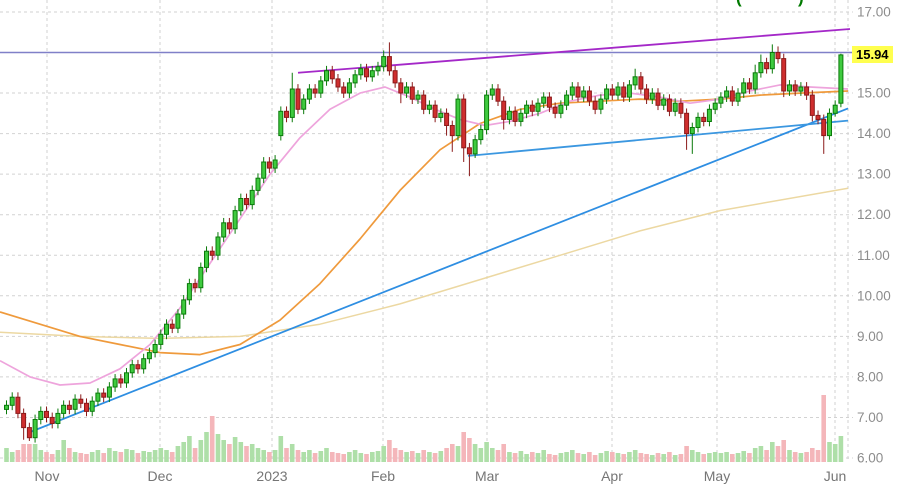 This screenshot has height=490, width=900. I want to click on y-axis-label: 9.00, so click(870, 336).